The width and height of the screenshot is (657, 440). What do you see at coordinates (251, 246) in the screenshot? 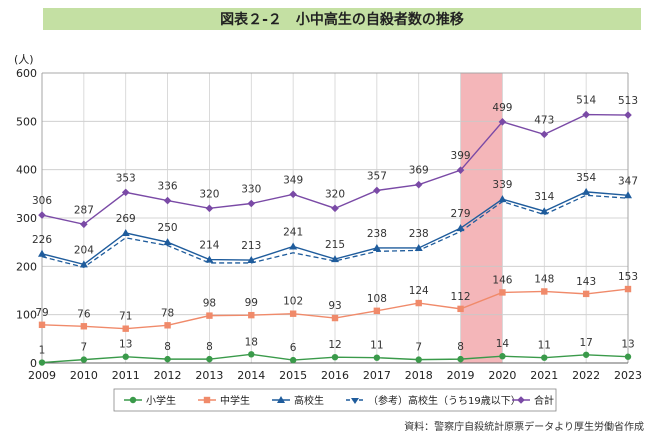
I see `data-label: 213` at bounding box center [251, 246].